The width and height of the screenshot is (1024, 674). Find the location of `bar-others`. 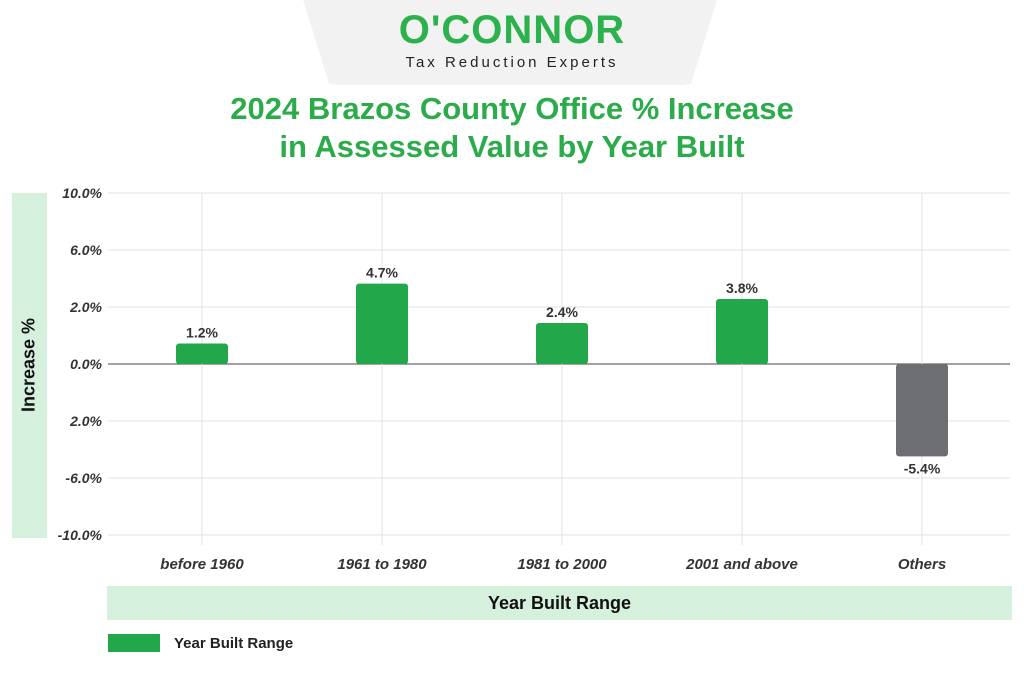

bar-others is located at coordinates (922, 410).